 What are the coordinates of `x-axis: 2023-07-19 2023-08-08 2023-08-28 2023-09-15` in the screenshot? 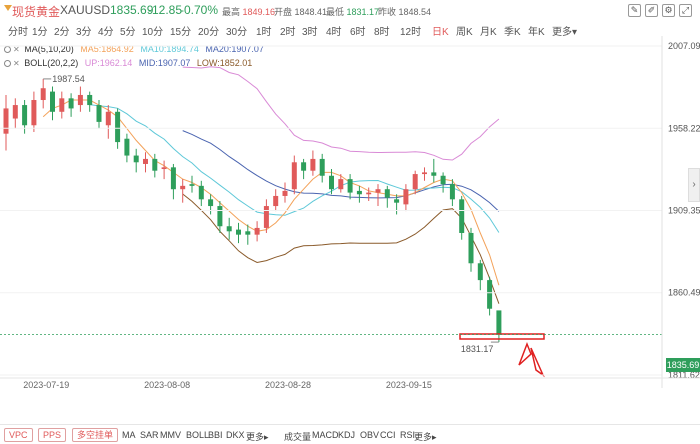 It's located at (350, 383).